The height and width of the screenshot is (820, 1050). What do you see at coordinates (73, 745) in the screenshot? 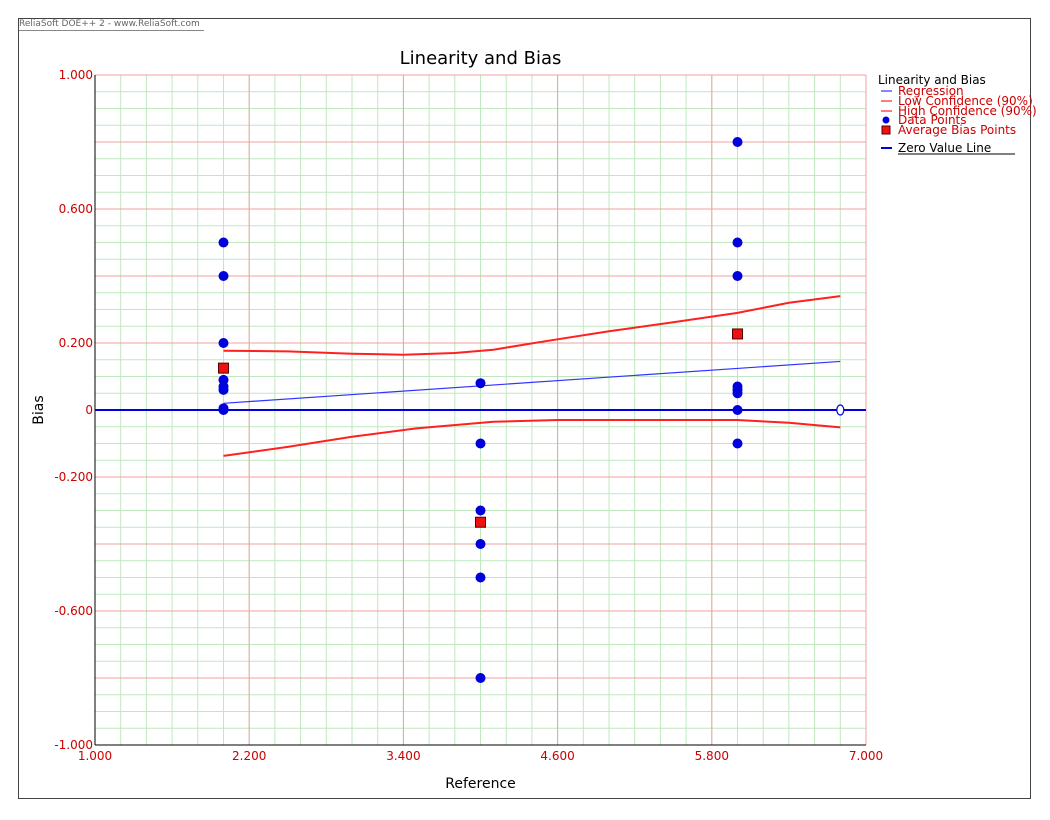
I see `y-tick-label: -1.000` at bounding box center [73, 745].